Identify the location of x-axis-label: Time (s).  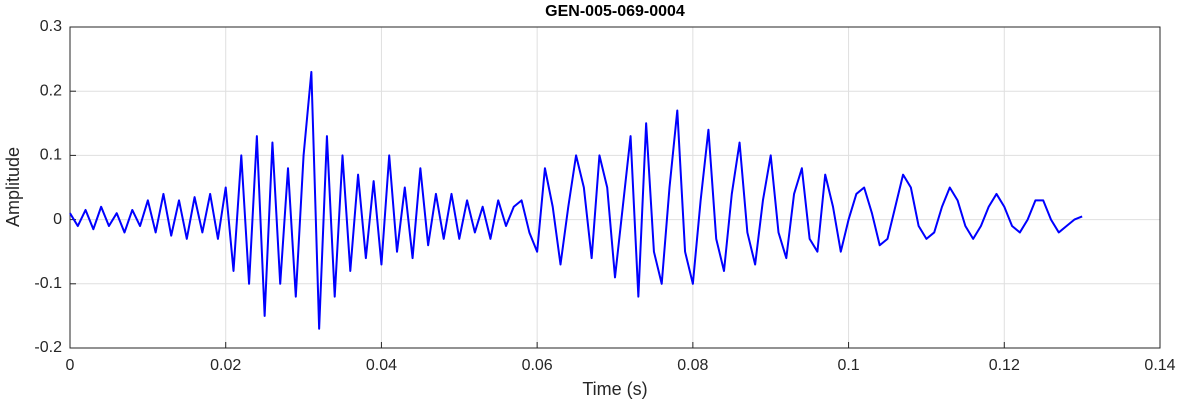
(614, 389).